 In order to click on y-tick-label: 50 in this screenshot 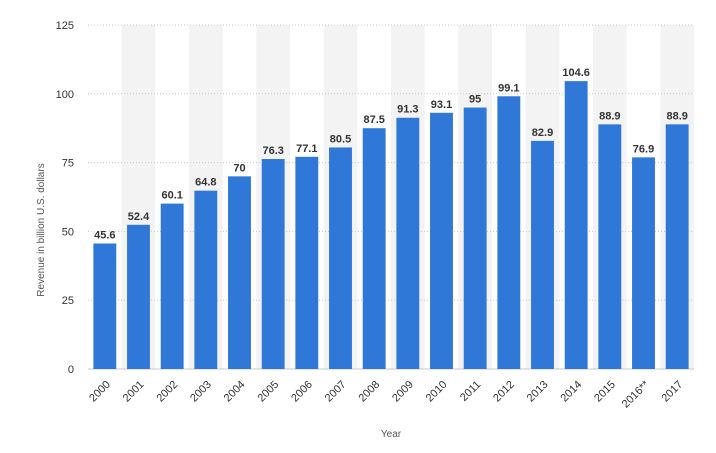, I will do `click(68, 232)`.